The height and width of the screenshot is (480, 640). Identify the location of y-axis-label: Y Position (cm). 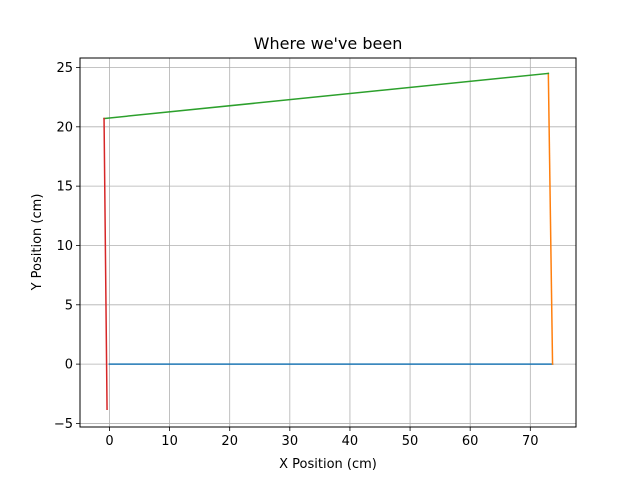
(37, 243).